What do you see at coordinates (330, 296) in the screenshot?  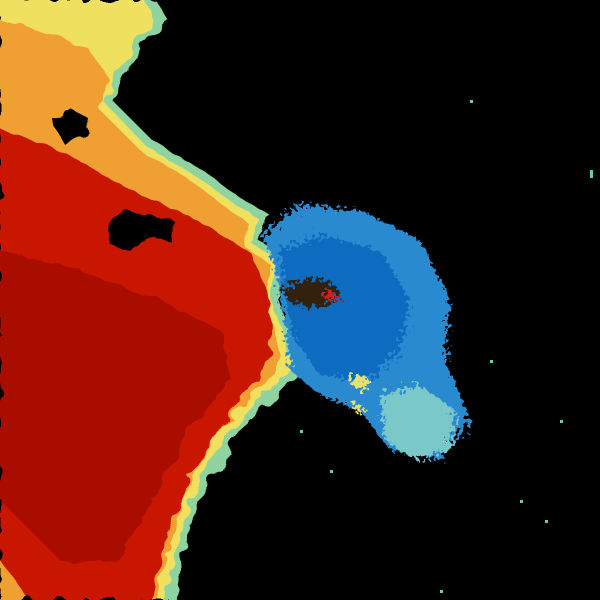 I see `echo-clutter-red` at bounding box center [330, 296].